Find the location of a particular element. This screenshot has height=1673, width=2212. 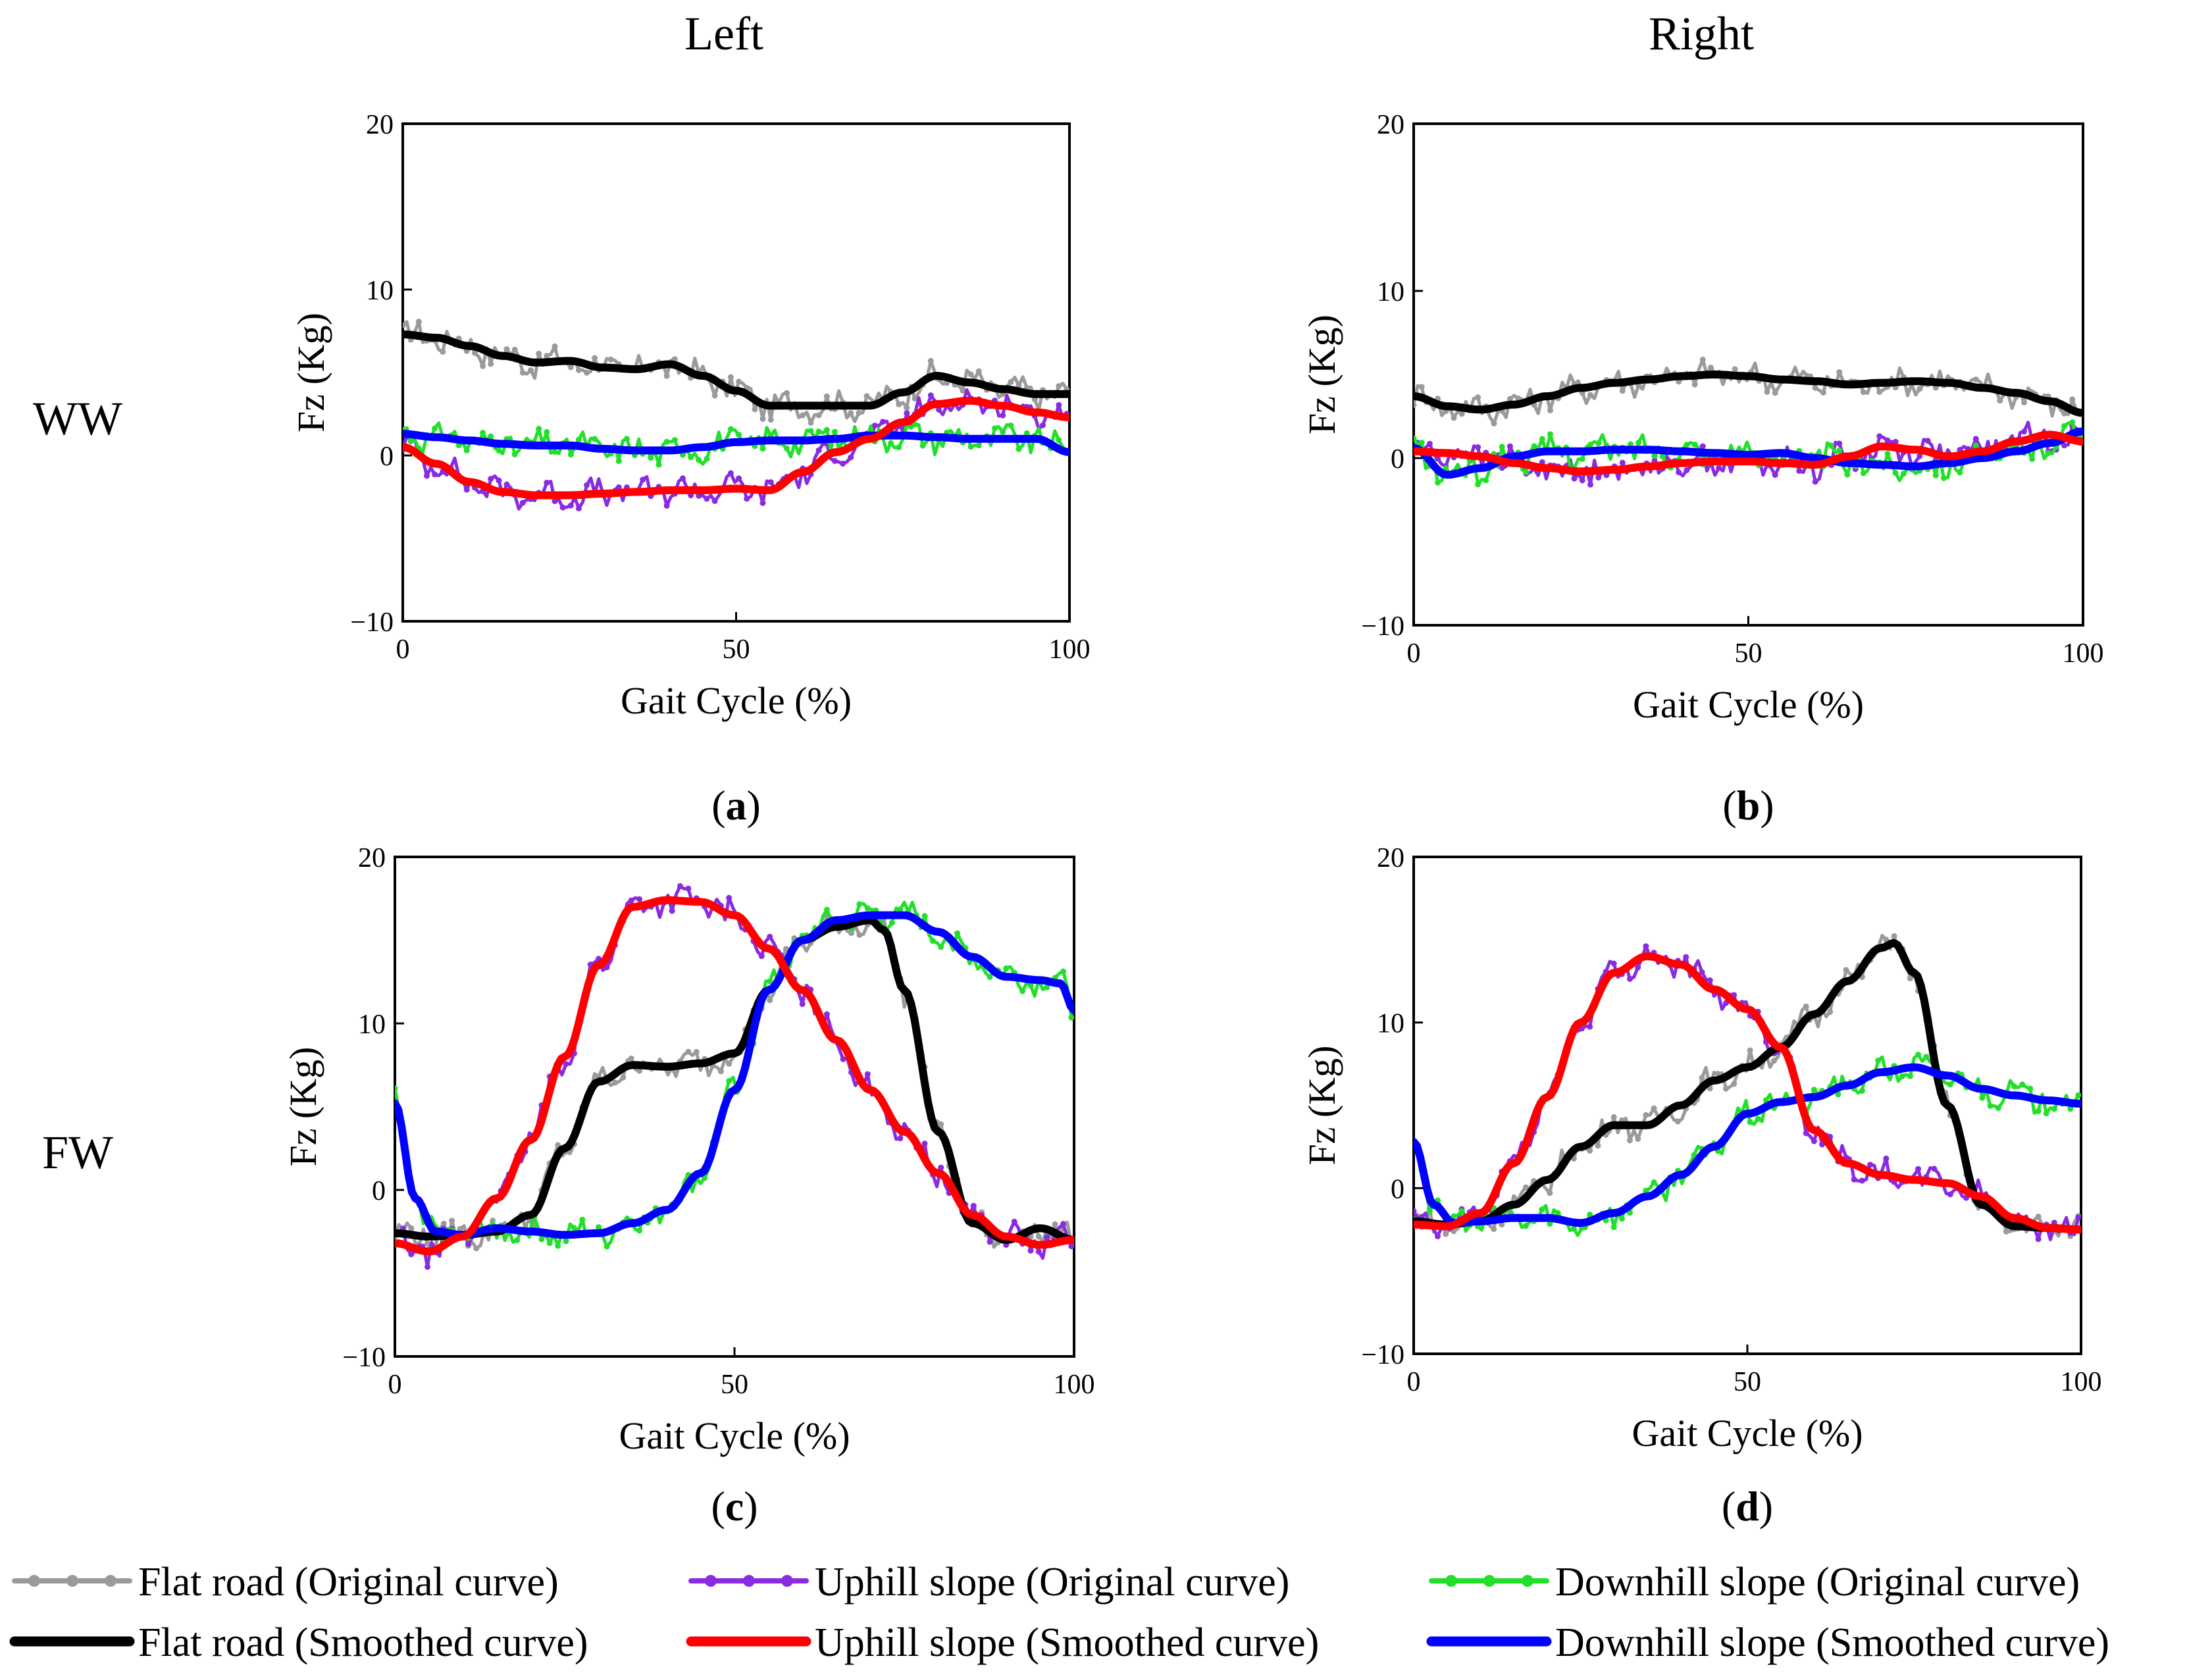

legend-marker is located at coordinates (787, 1581).